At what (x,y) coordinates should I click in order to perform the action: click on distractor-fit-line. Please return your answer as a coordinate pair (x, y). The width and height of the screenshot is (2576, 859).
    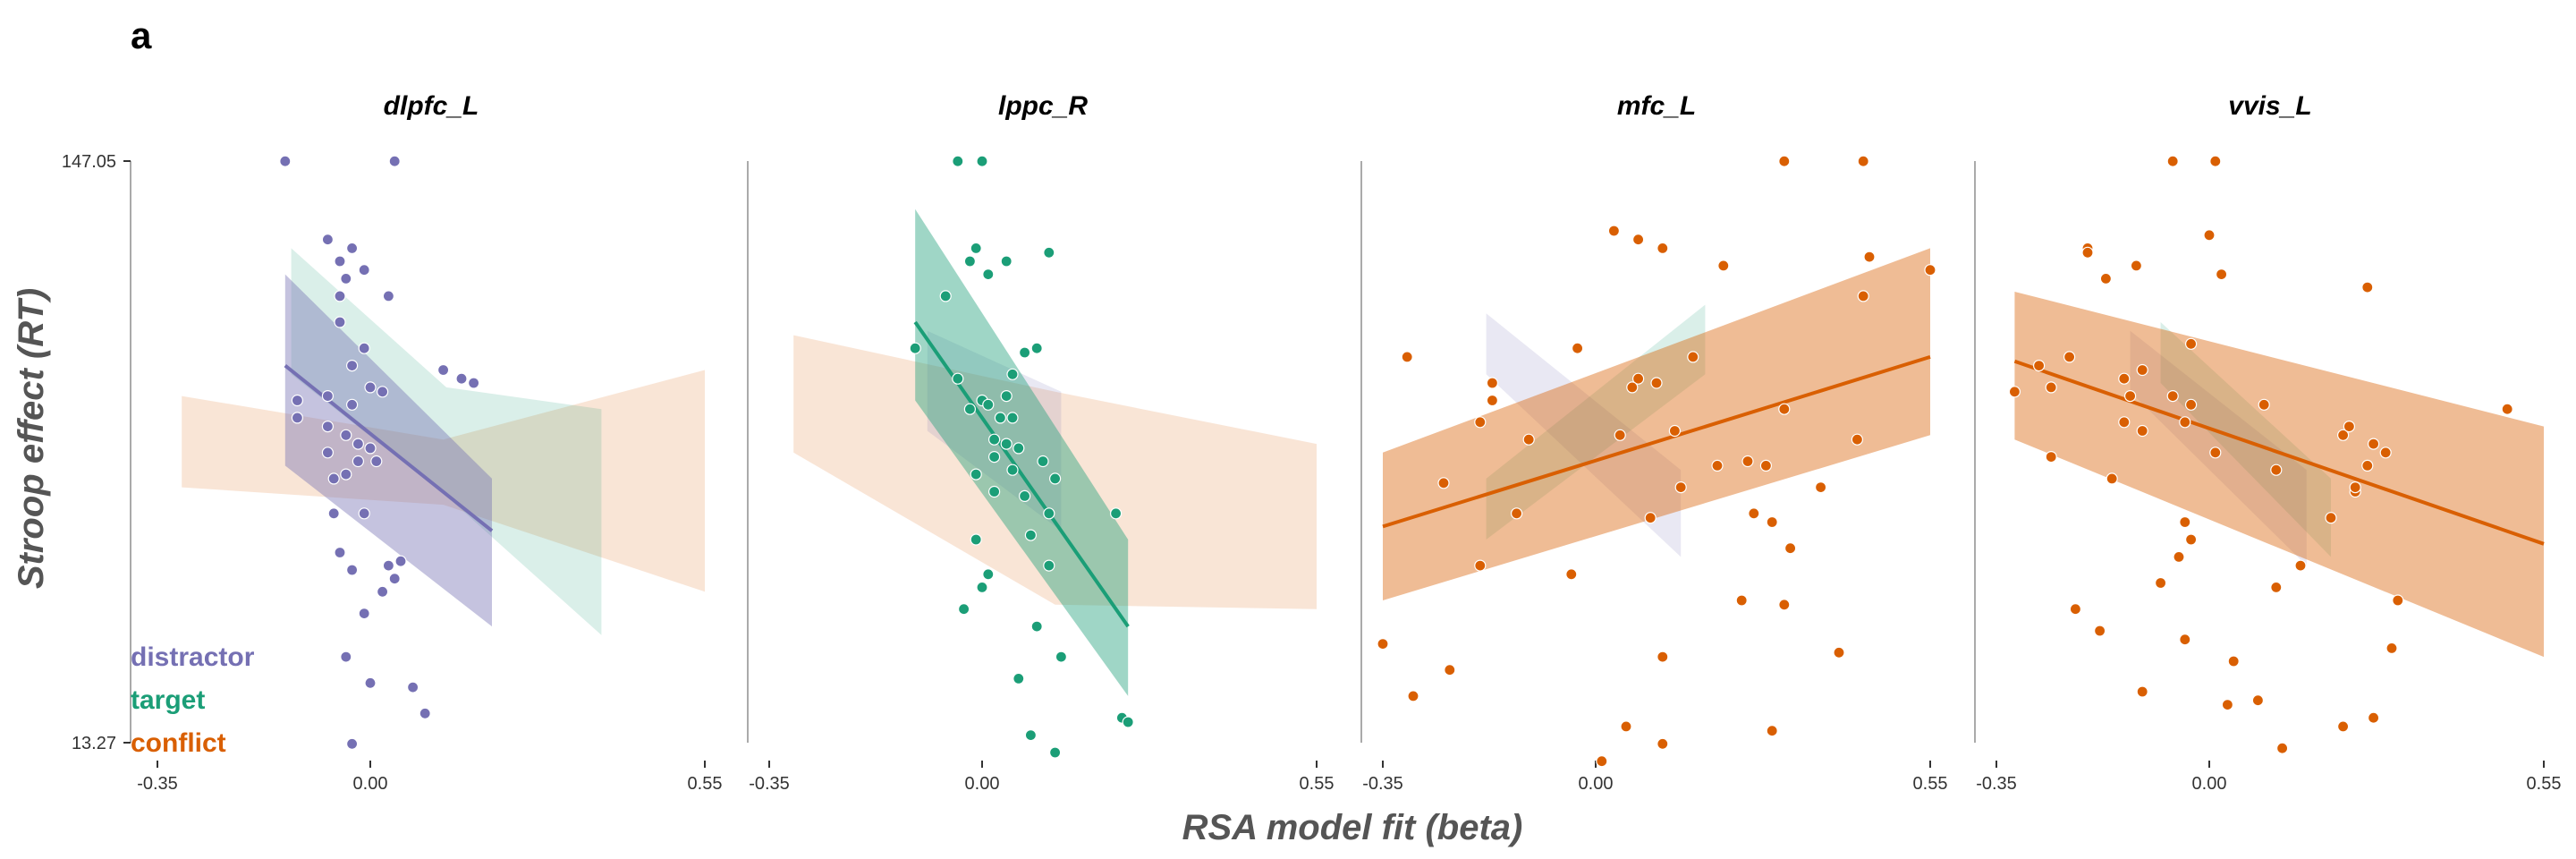
    Looking at the image, I should click on (389, 448).